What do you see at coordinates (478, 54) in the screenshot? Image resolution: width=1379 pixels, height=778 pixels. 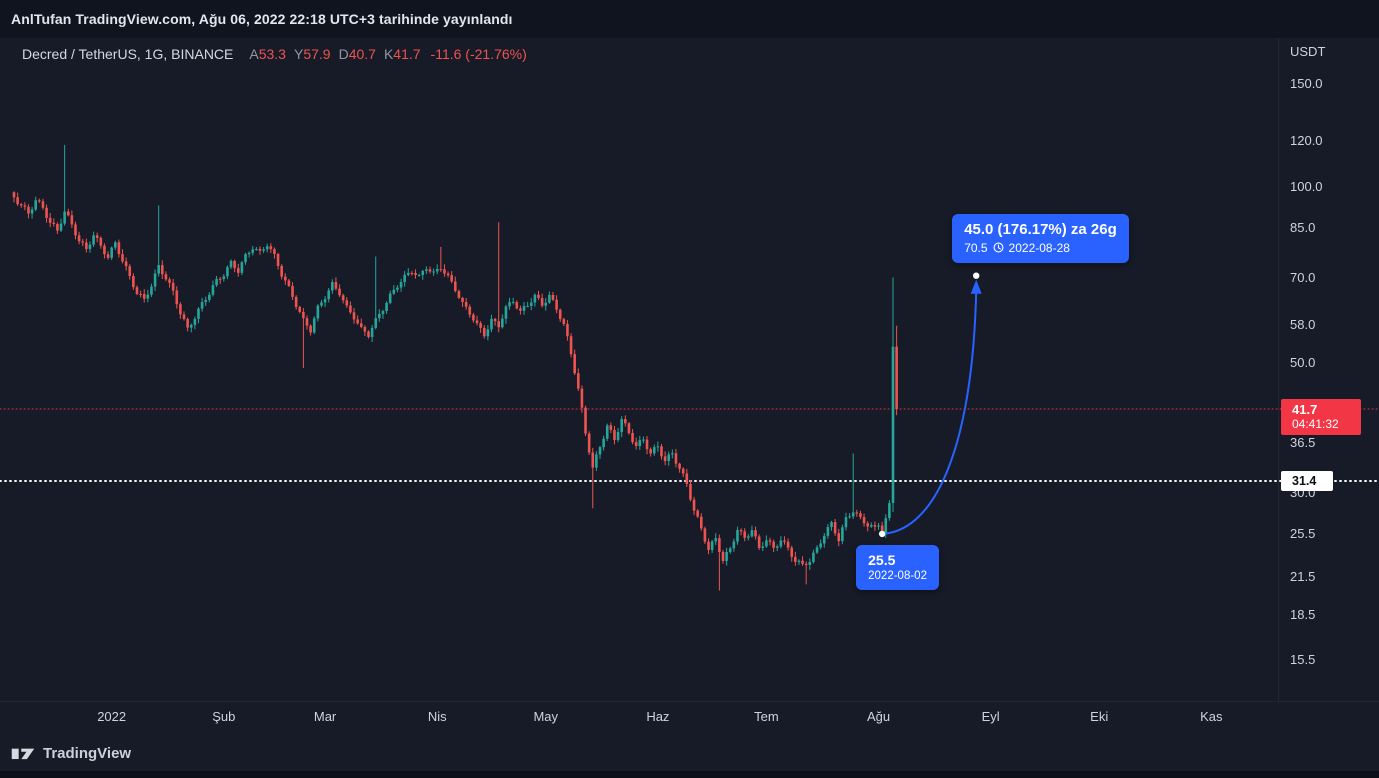 I see `change-value: -11.6 (-21.76%)` at bounding box center [478, 54].